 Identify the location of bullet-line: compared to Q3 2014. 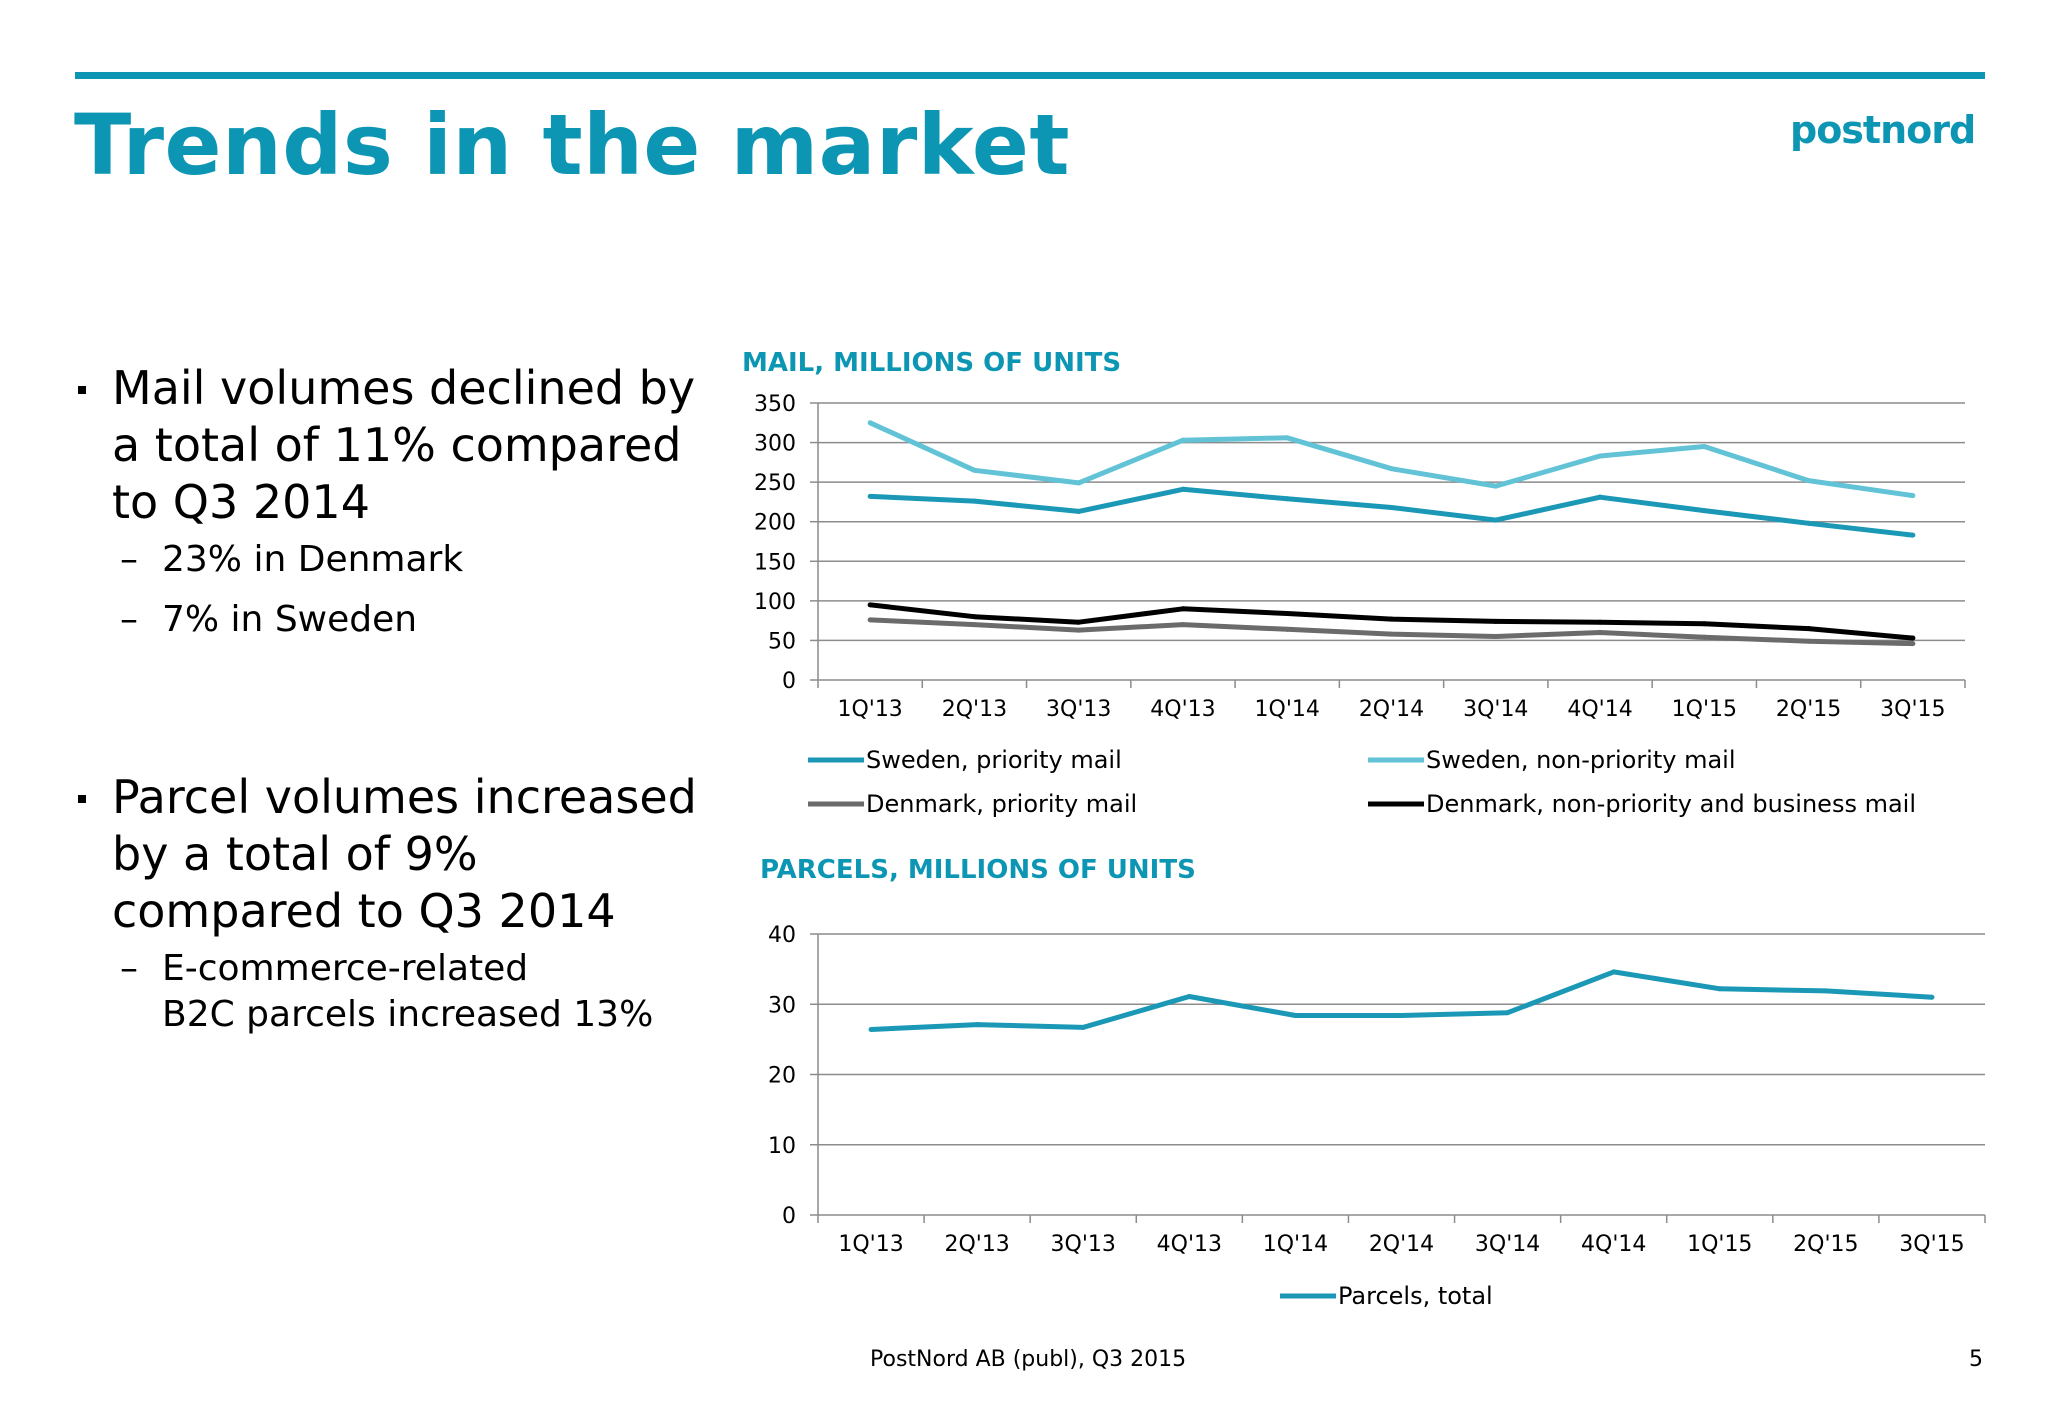
(364, 911).